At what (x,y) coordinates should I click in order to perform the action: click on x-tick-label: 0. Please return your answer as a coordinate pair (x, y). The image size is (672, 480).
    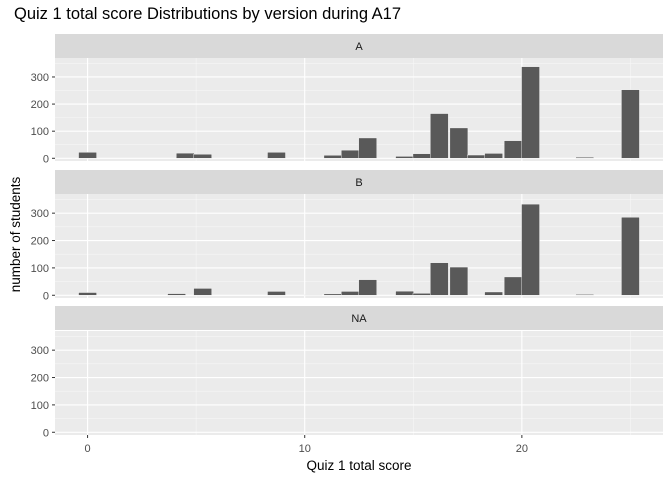
    Looking at the image, I should click on (88, 449).